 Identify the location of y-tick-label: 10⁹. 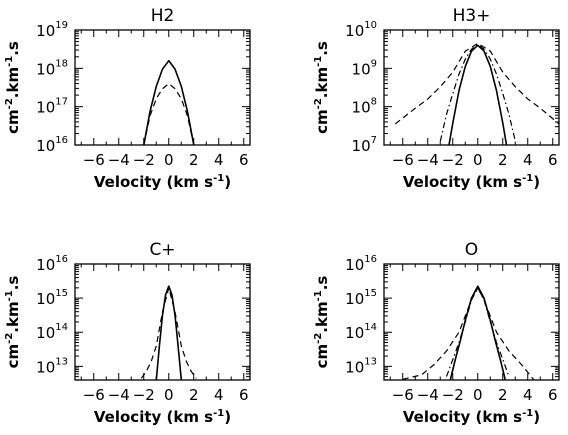
(364, 68).